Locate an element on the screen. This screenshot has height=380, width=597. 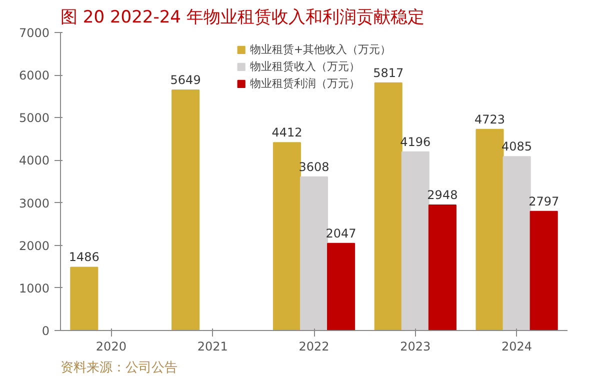
legend-label: 物业租赁利润（万元） is located at coordinates (305, 83).